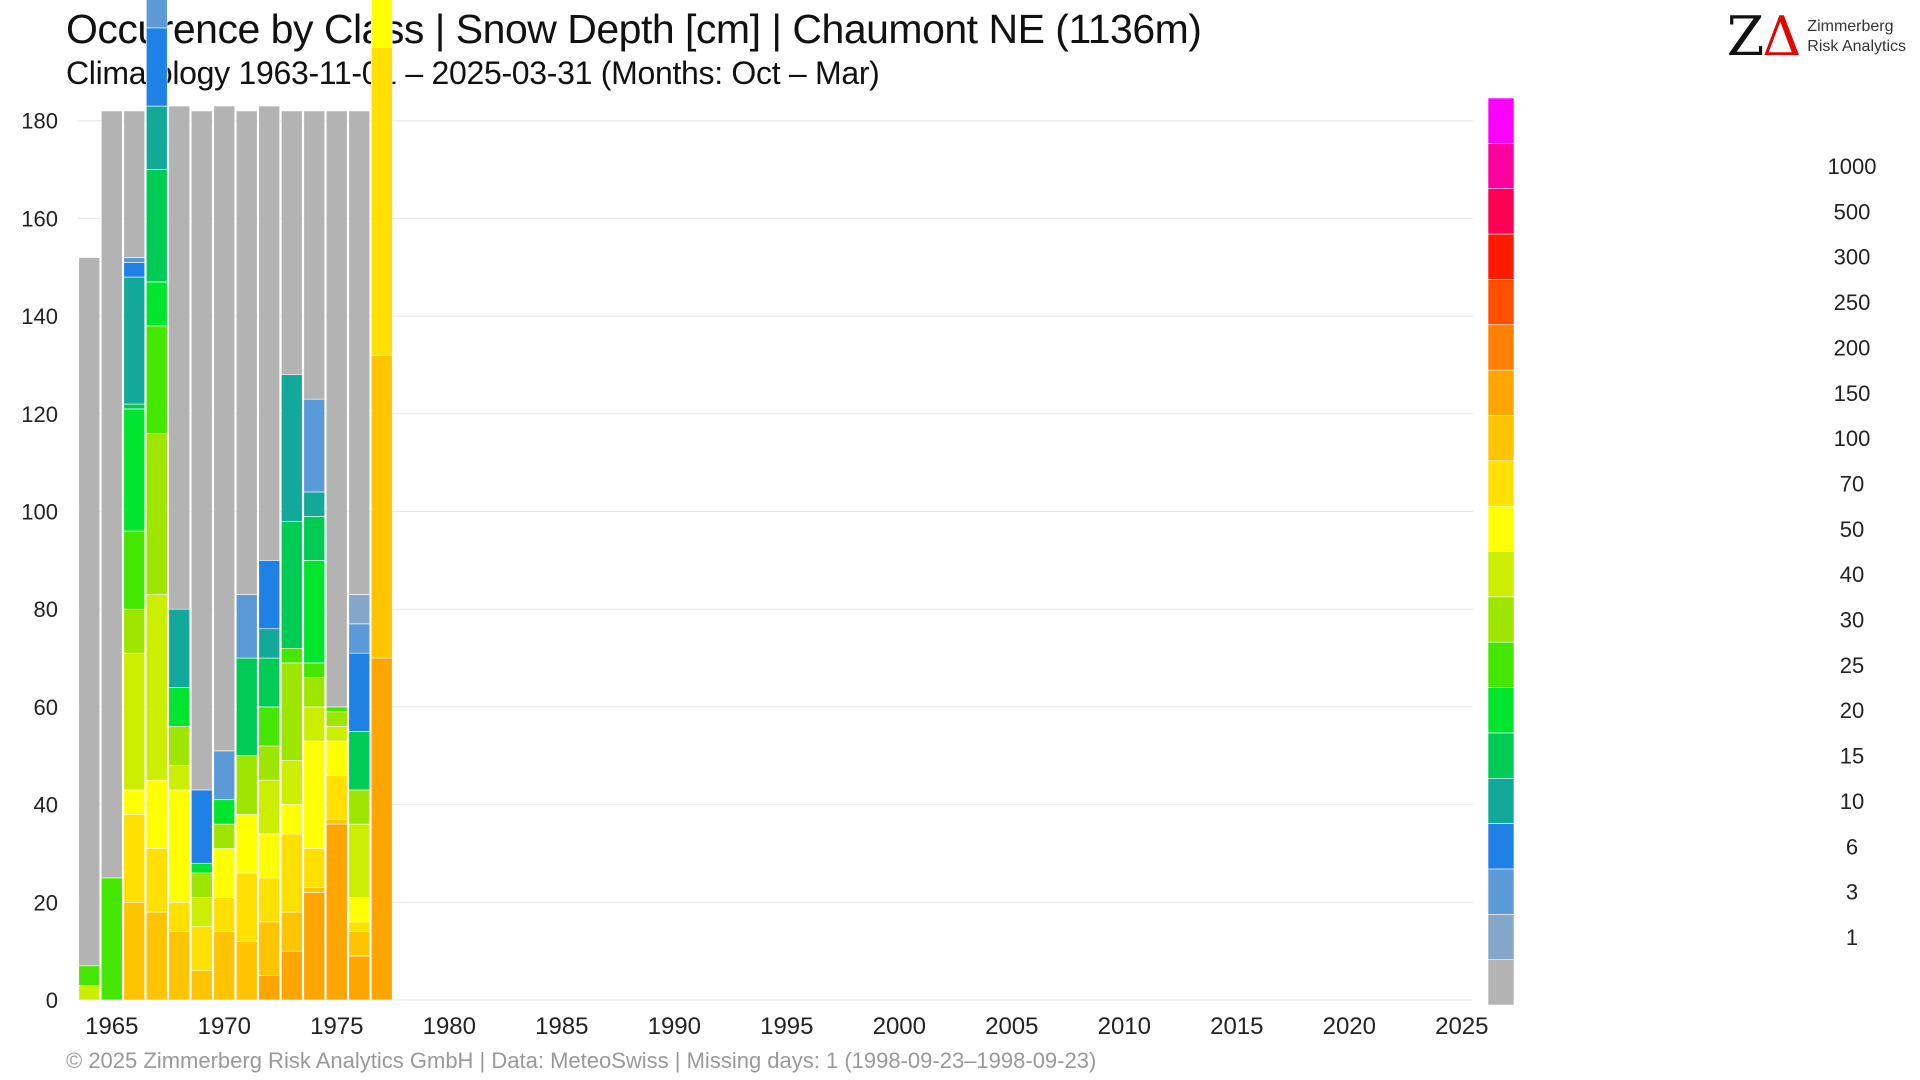  Describe the element at coordinates (1236, 1026) in the screenshot. I see `x-tick-label: 2015` at that location.